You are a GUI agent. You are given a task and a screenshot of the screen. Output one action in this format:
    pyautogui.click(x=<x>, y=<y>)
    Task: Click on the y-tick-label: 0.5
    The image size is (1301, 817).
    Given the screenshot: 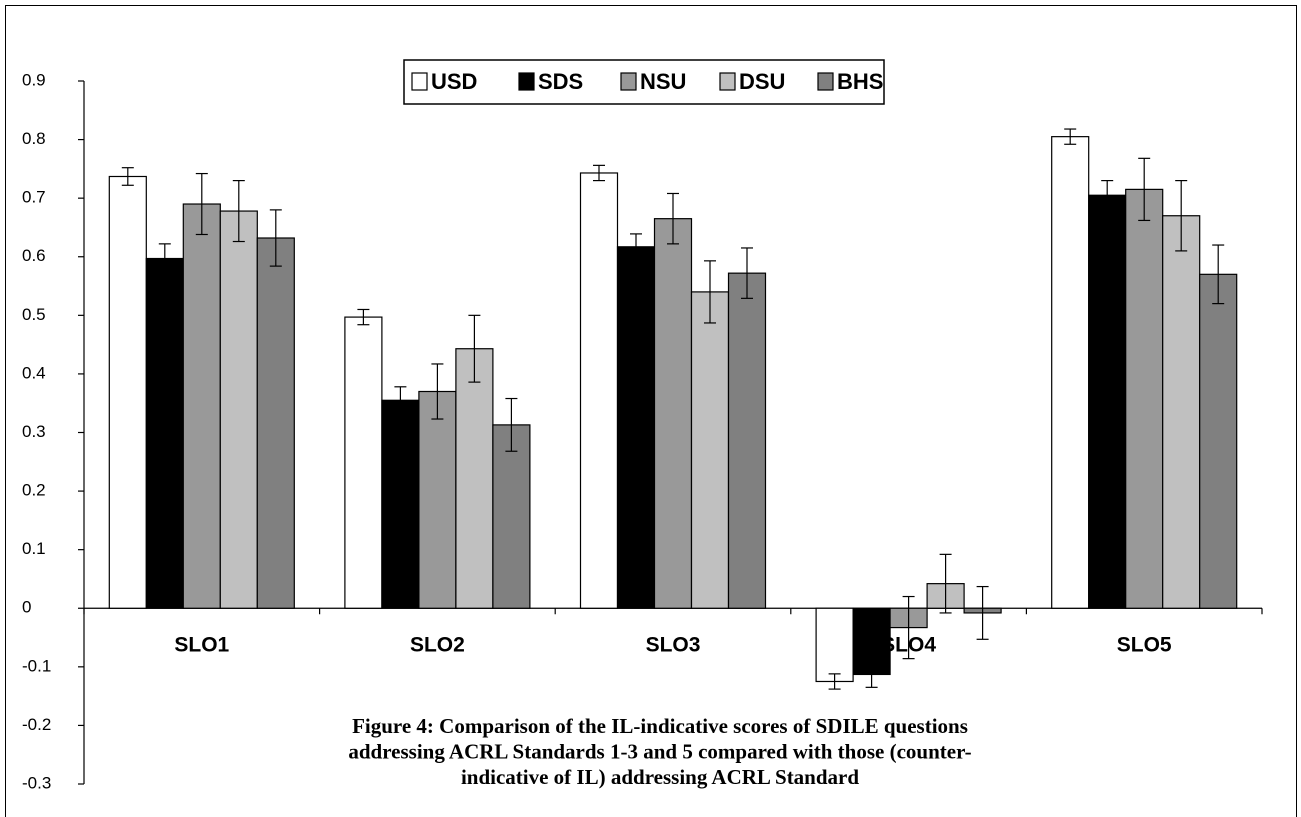 What is the action you would take?
    pyautogui.click(x=34, y=314)
    